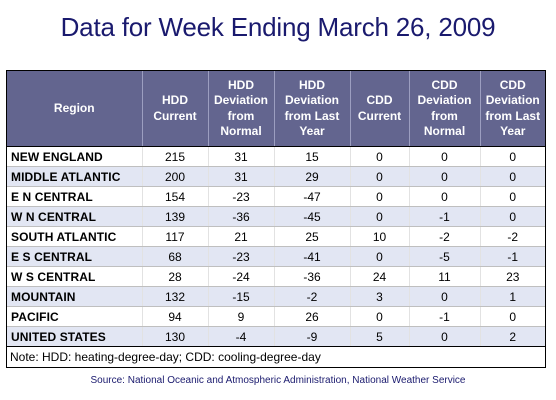 This screenshot has height=400, width=556. Describe the element at coordinates (241, 296) in the screenshot. I see `value-cell: -15` at that location.